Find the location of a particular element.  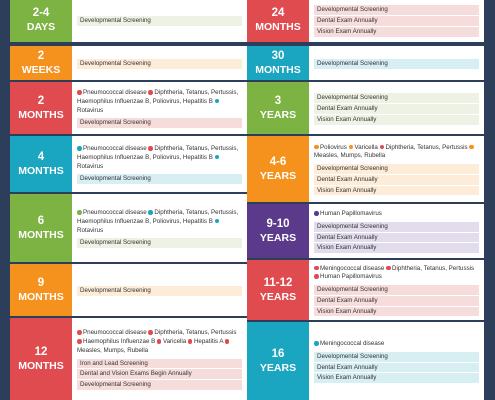

vaccine-name: Varicella is located at coordinates (175, 341).